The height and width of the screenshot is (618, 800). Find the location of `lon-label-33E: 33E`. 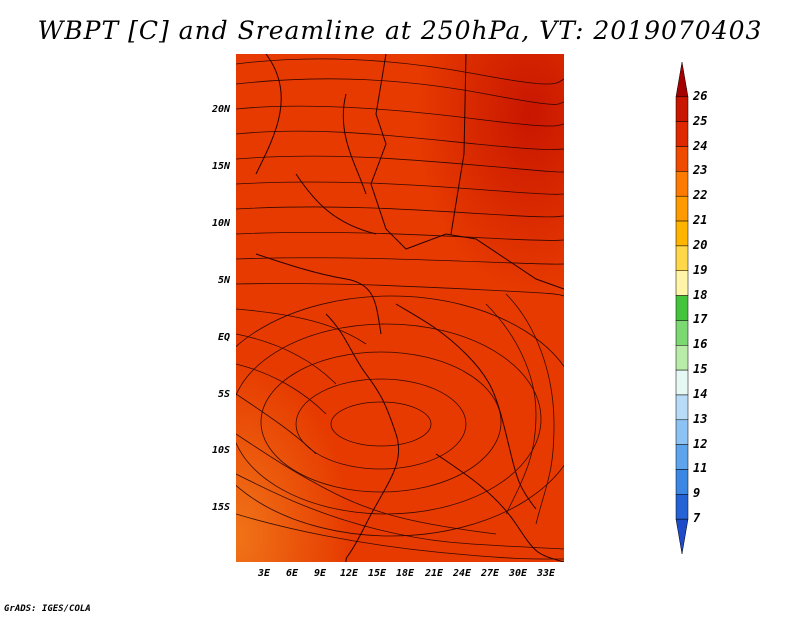

lon-label-33E: 33E is located at coordinates (546, 573).